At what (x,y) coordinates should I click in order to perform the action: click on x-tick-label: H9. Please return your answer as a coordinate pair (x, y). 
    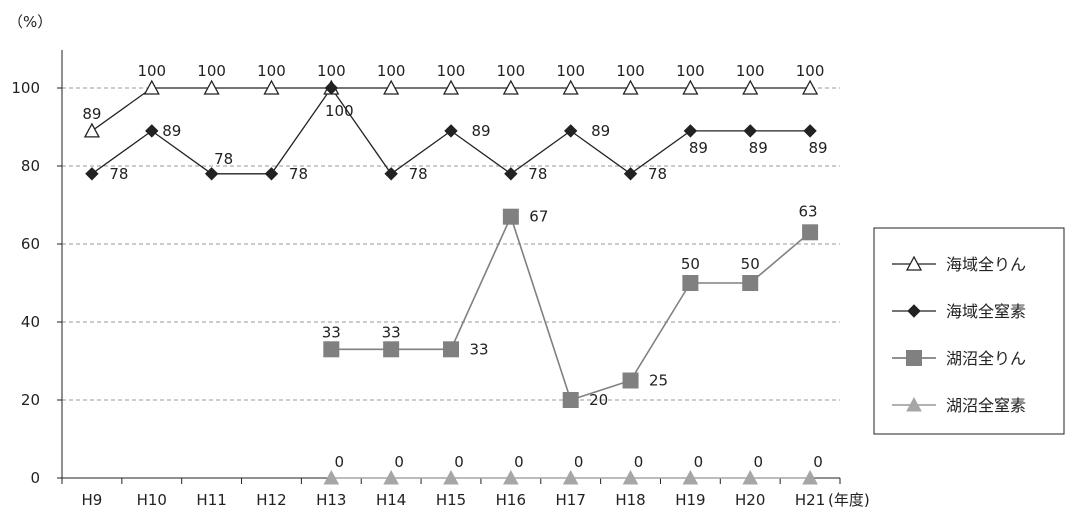
    Looking at the image, I should click on (92, 500).